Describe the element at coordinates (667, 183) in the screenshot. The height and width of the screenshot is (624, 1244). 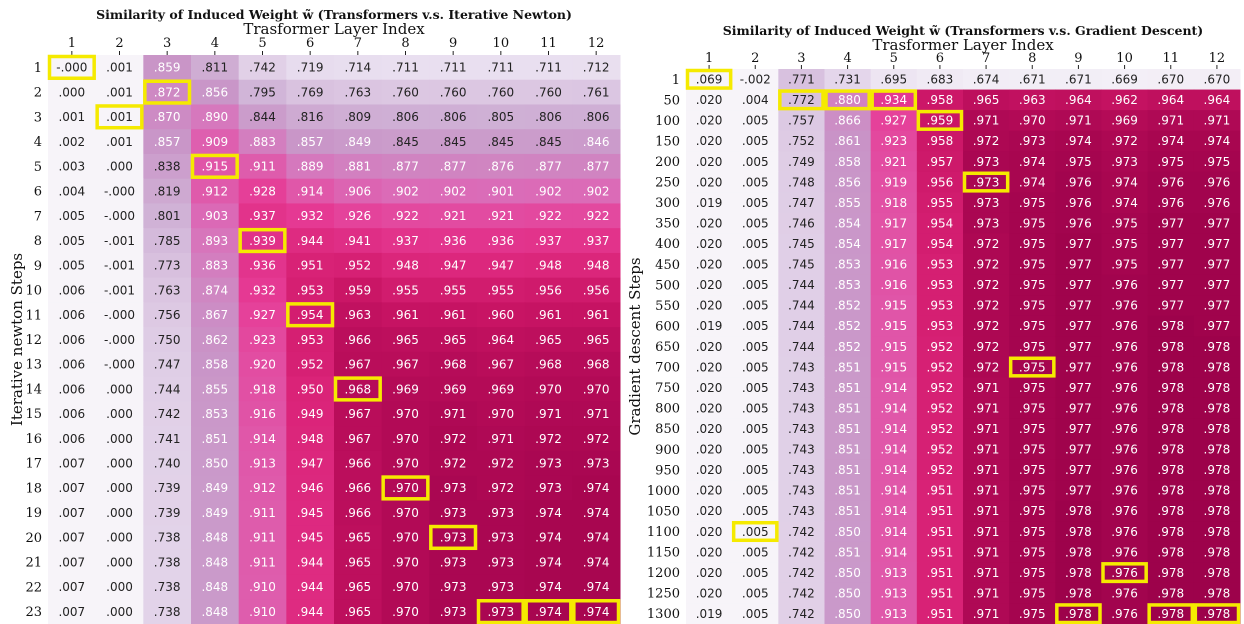
I see `y-tick-label: 250` at that location.